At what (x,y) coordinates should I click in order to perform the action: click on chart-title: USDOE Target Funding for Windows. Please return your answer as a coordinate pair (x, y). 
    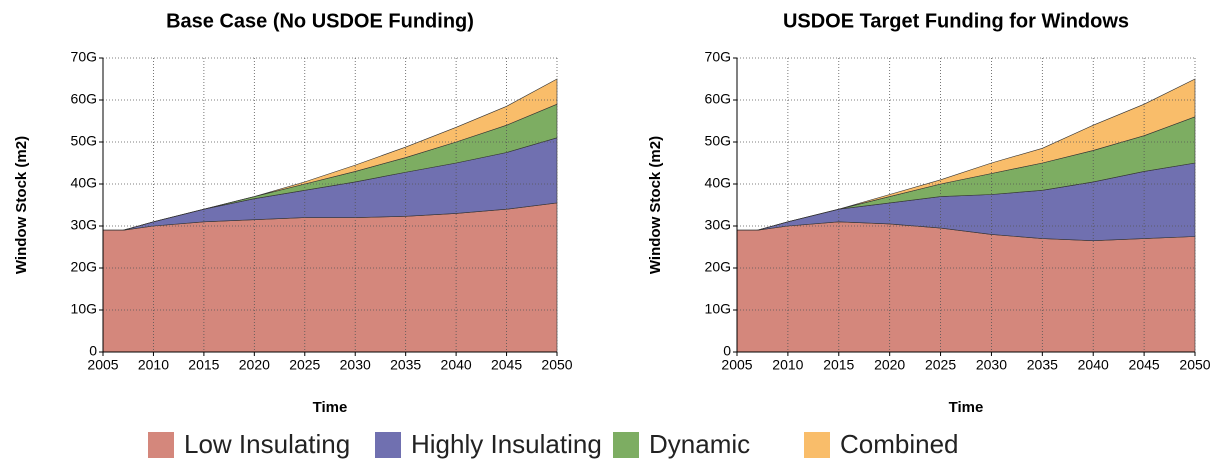
    Looking at the image, I should click on (956, 21).